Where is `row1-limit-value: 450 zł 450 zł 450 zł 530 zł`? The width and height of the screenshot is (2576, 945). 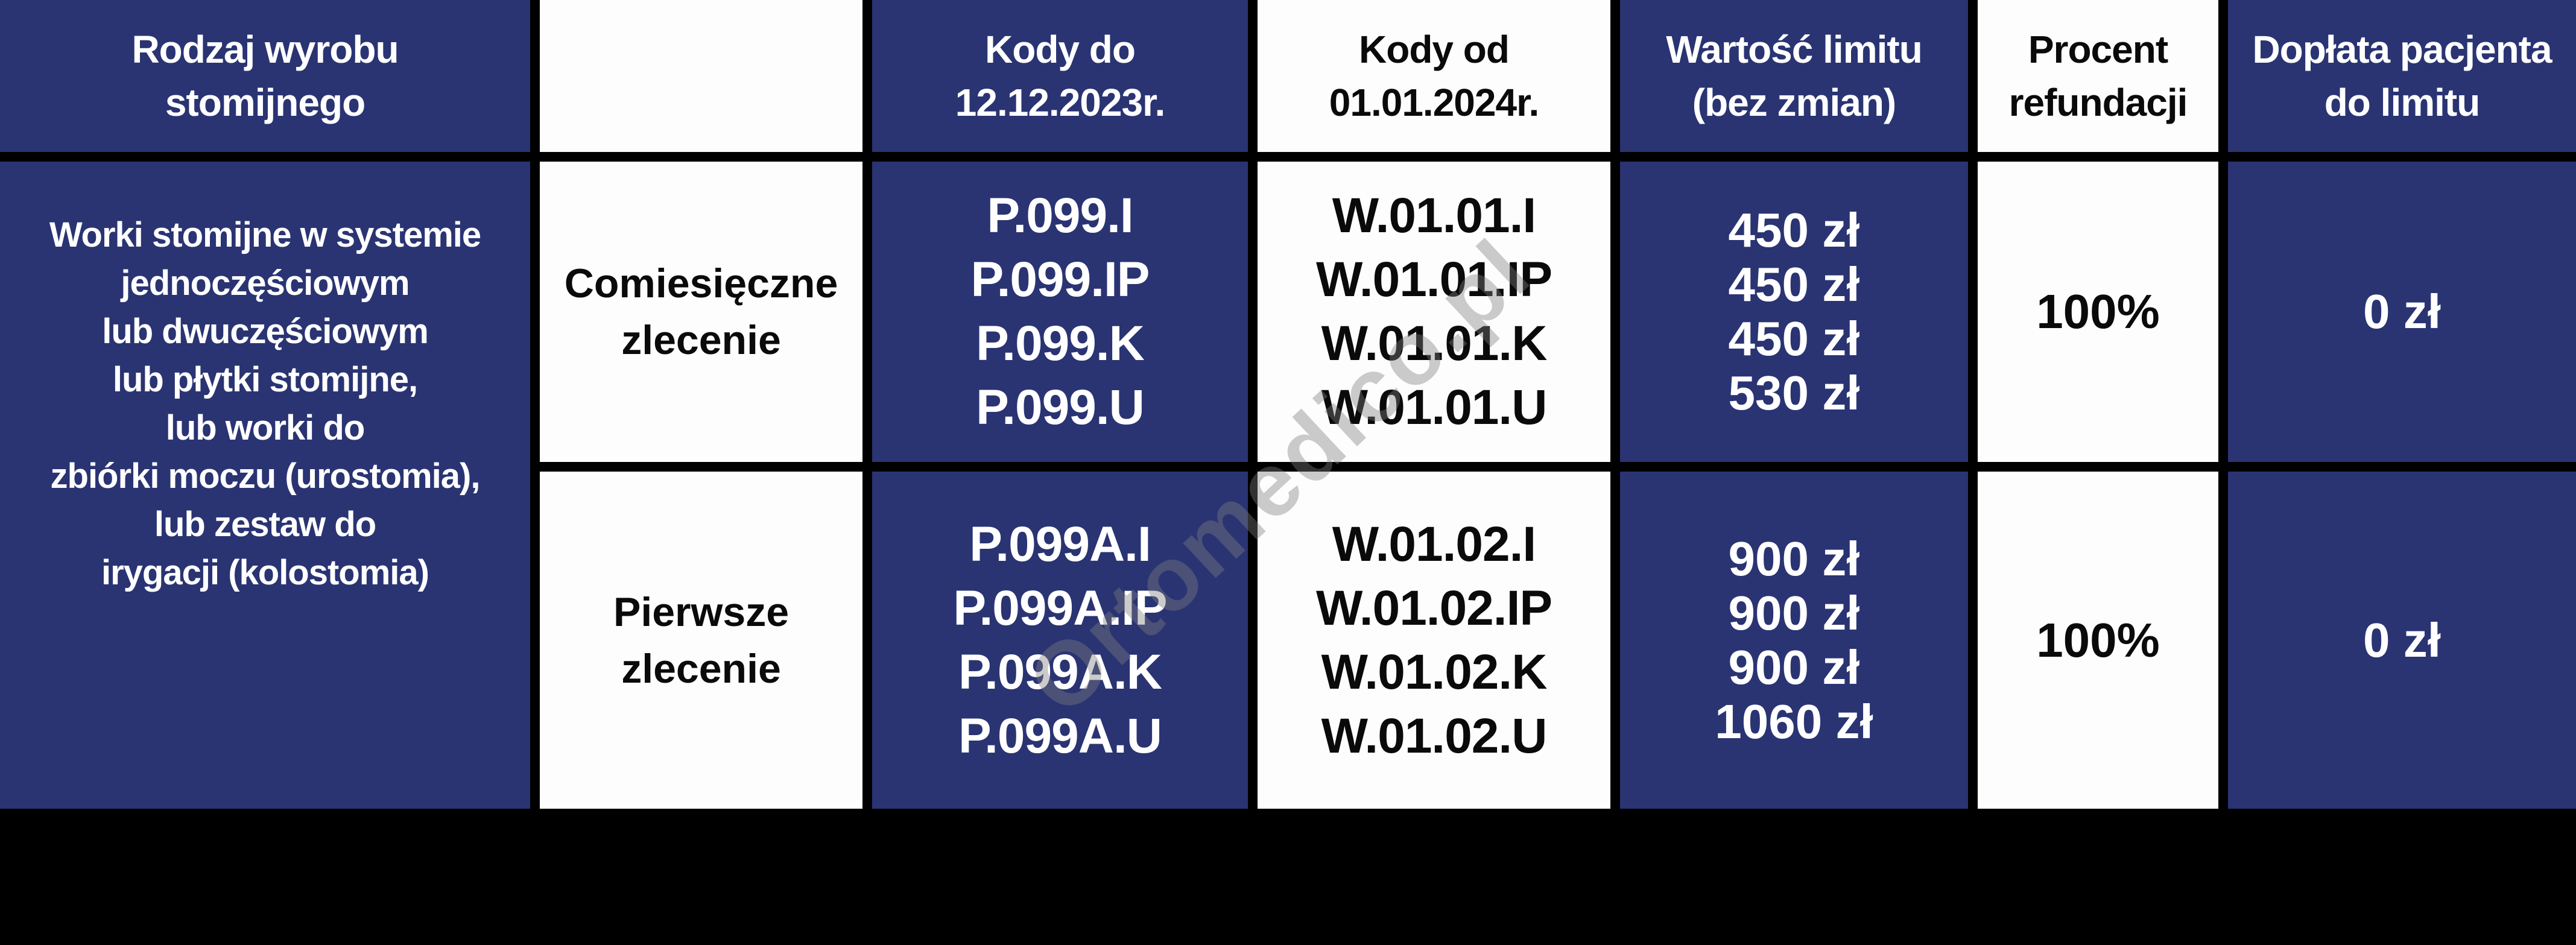 row1-limit-value: 450 zł 450 zł 450 zł 530 zł is located at coordinates (1794, 312).